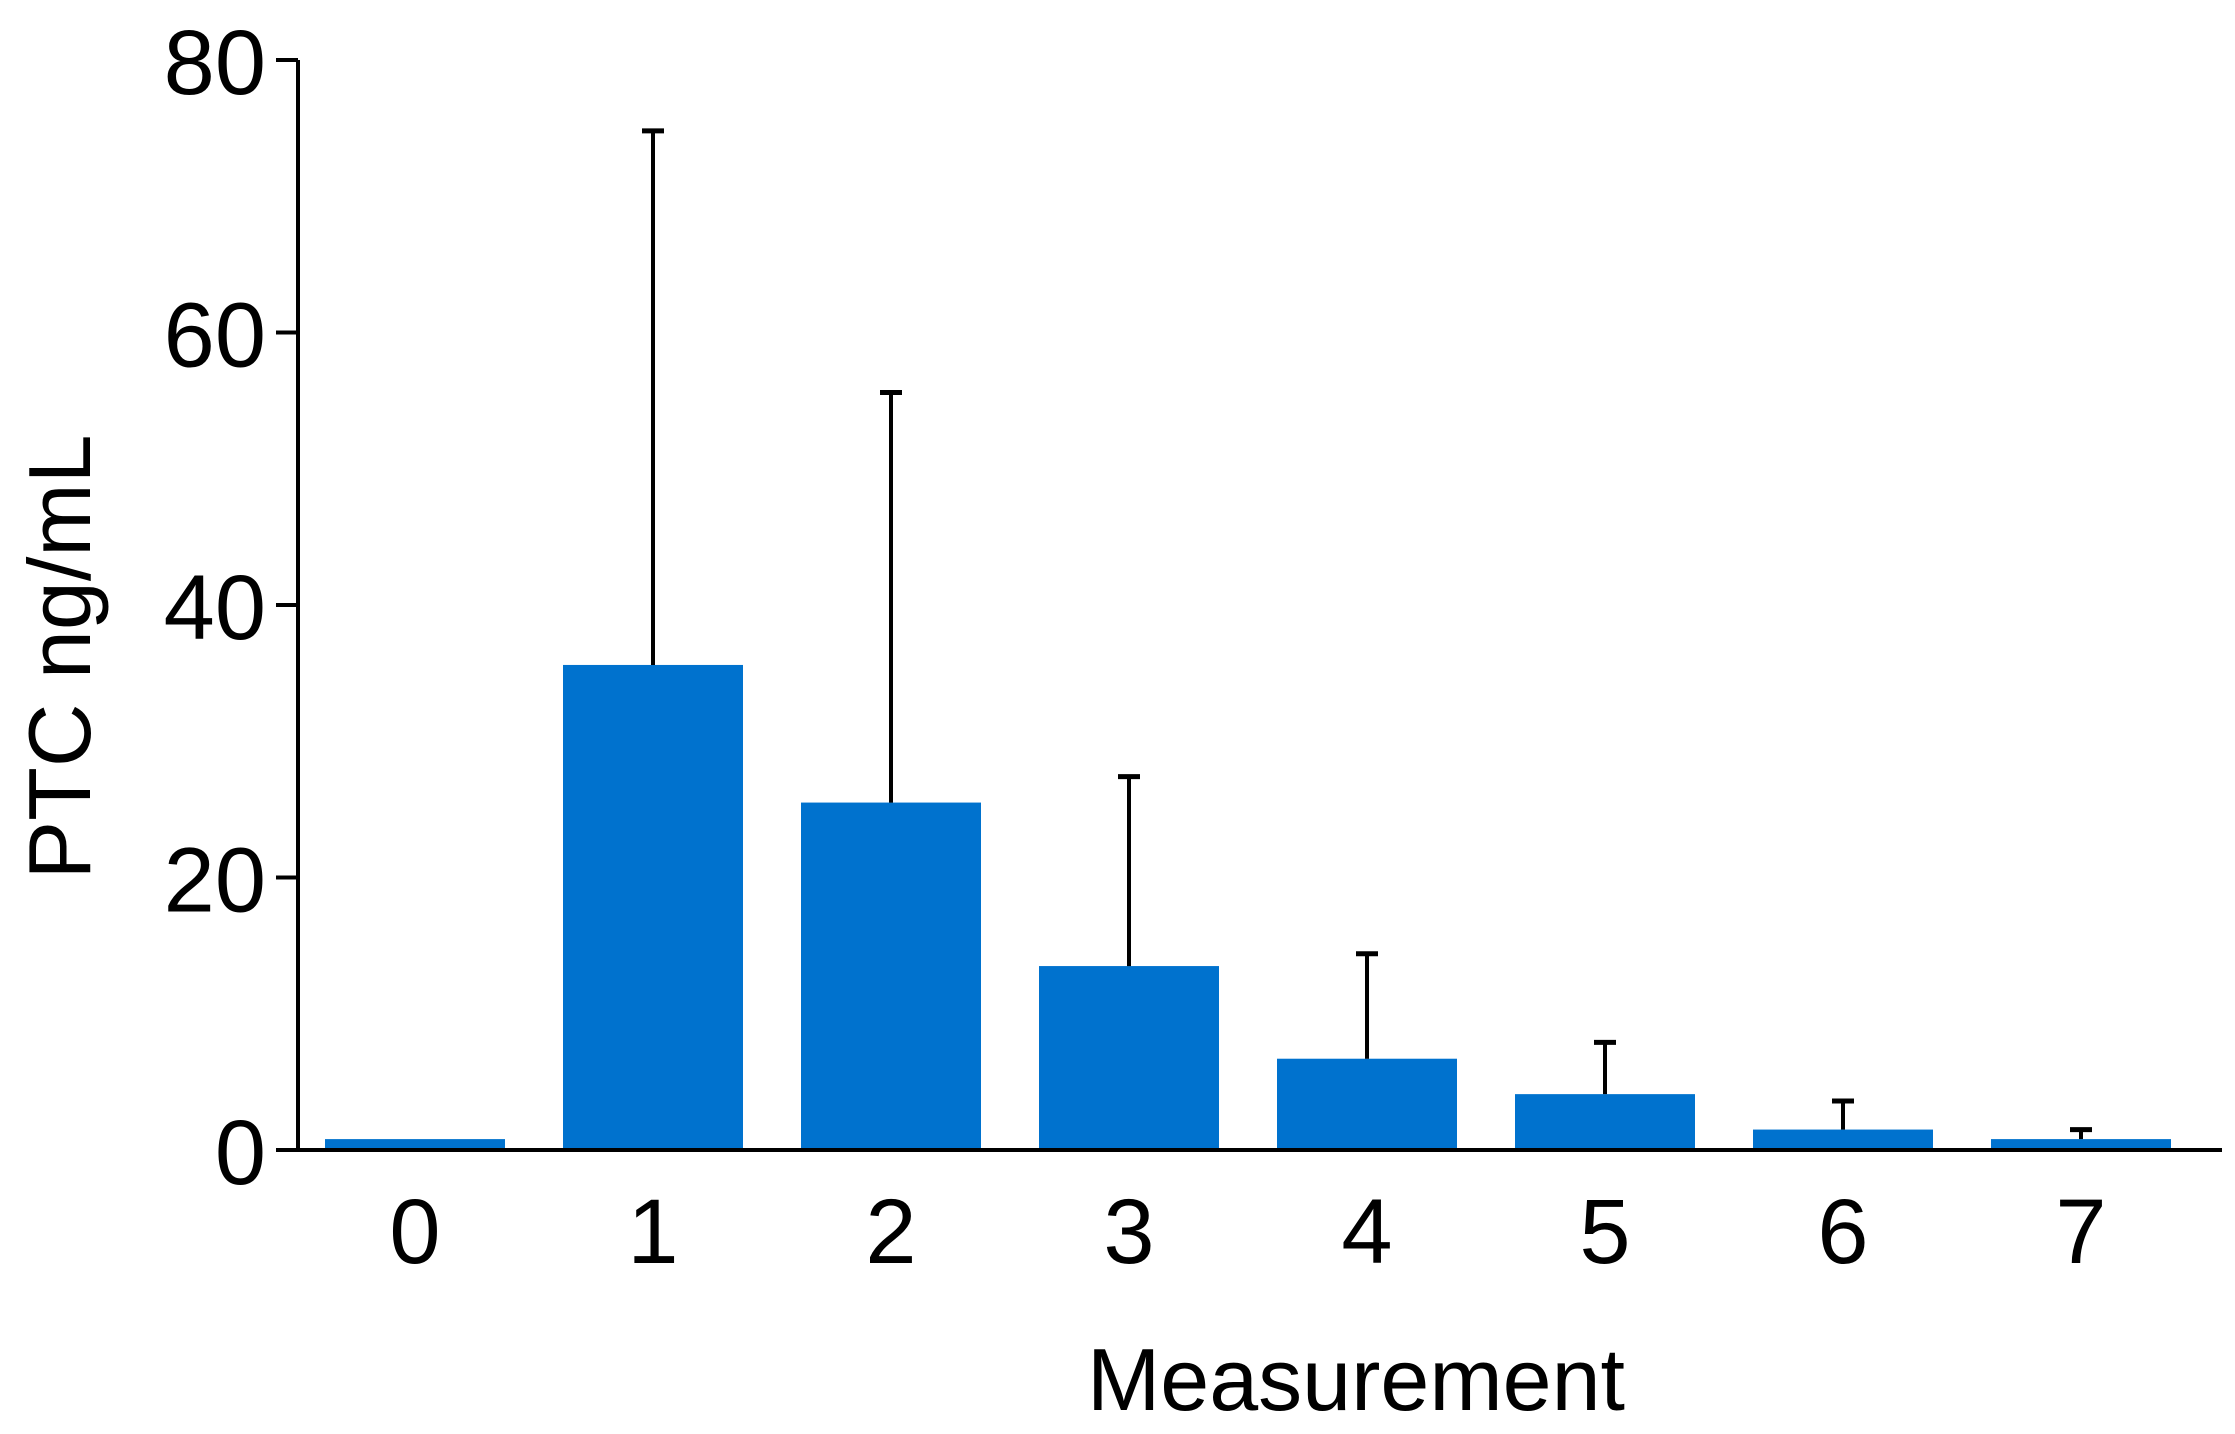 Image resolution: width=2235 pixels, height=1434 pixels. I want to click on x-tick-label-1: 1, so click(652, 1232).